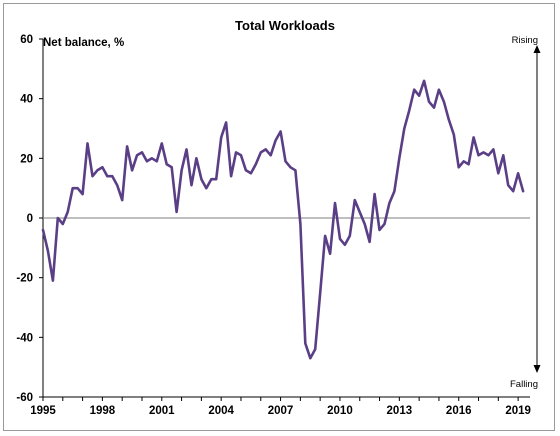 The height and width of the screenshot is (436, 560). What do you see at coordinates (525, 40) in the screenshot?
I see `rising-annotation: Rising` at bounding box center [525, 40].